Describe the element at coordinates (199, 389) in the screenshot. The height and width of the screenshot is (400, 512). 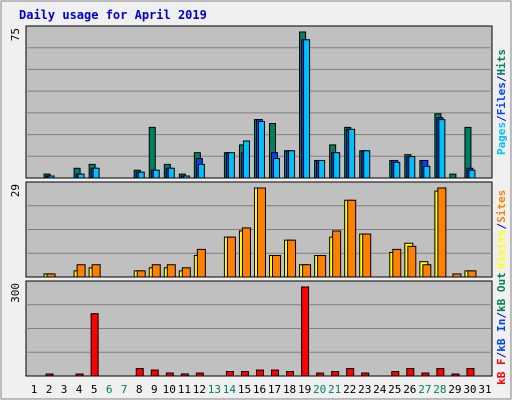
I see `x-tick-label: 12` at that location.